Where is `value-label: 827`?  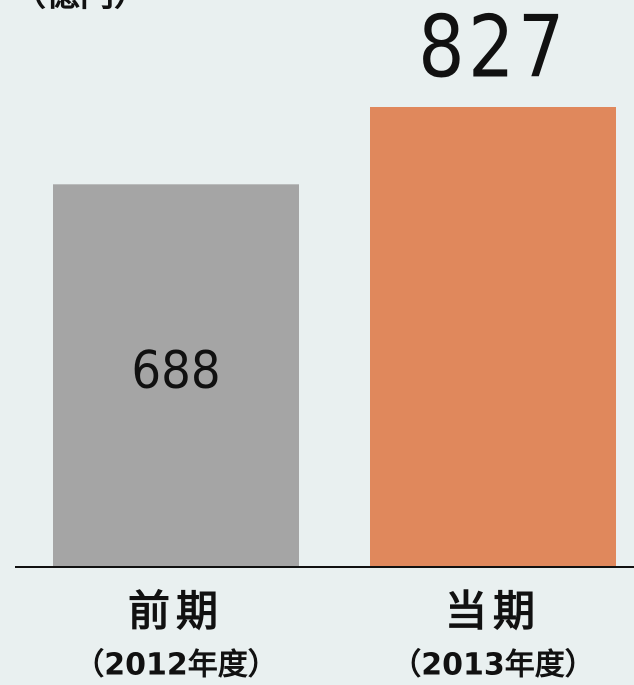
value-label: 827 is located at coordinates (493, 48).